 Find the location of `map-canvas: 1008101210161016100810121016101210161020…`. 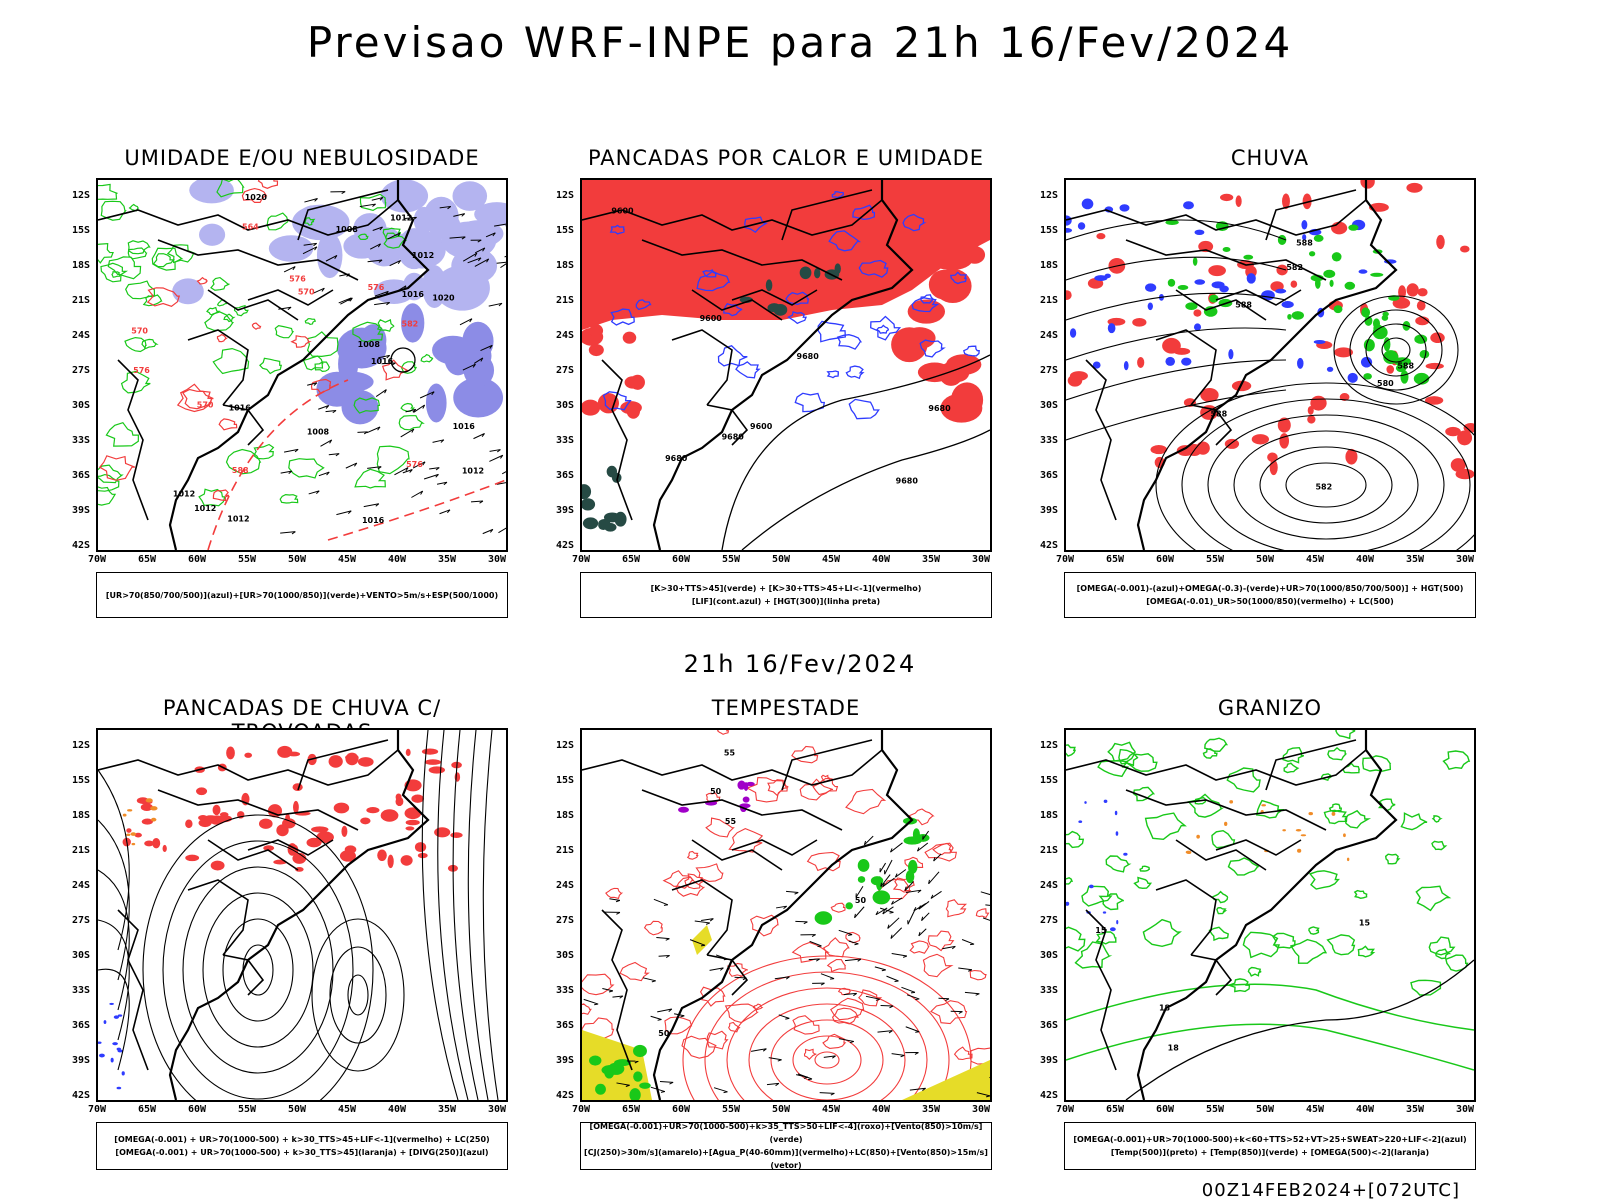

map-canvas: 1008101210161016100810121016101210161020… is located at coordinates (302, 365).